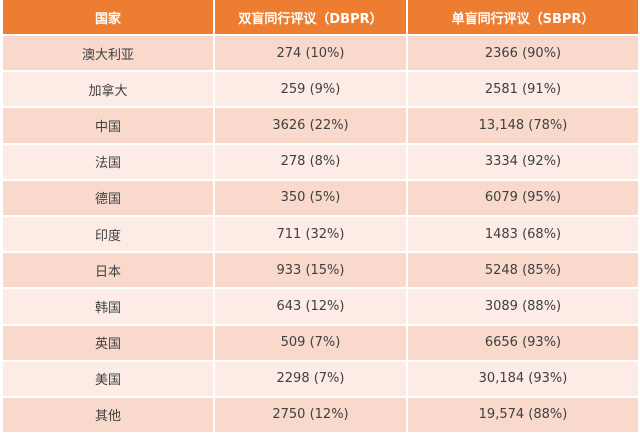  I want to click on cell-dbpr: 278 (8%), so click(311, 160).